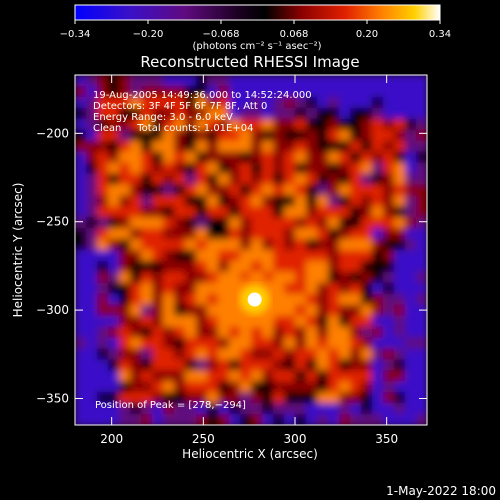 This screenshot has width=500, height=500. What do you see at coordinates (163, 117) in the screenshot?
I see `annotation-energy: Energy Range: 3.0 - 6.0 keV` at bounding box center [163, 117].